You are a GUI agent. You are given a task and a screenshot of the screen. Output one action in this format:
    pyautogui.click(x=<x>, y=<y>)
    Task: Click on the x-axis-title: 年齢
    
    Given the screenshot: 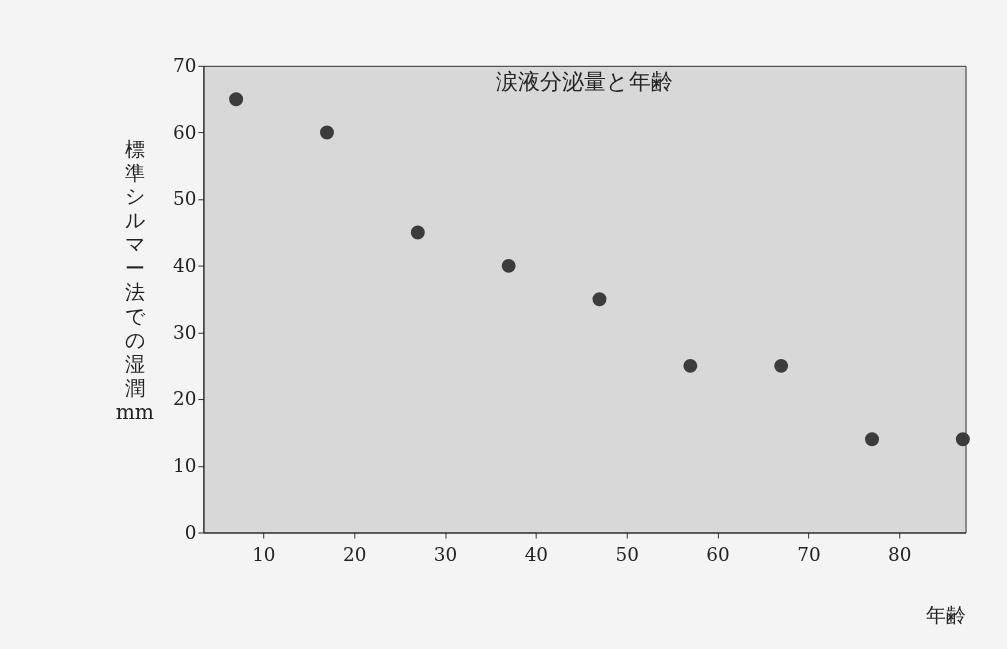 What is the action you would take?
    pyautogui.click(x=946, y=615)
    